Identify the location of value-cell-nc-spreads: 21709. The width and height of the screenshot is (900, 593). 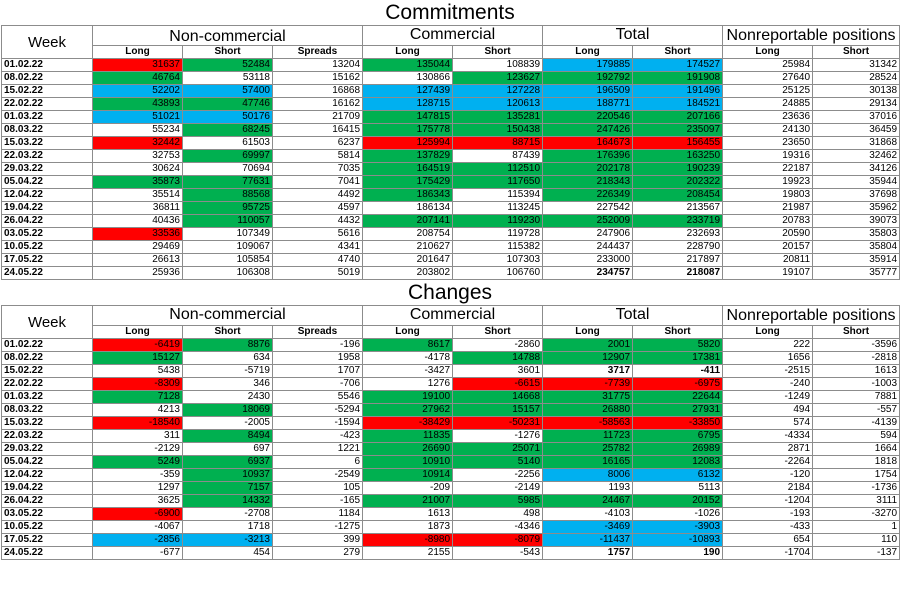
(317, 117).